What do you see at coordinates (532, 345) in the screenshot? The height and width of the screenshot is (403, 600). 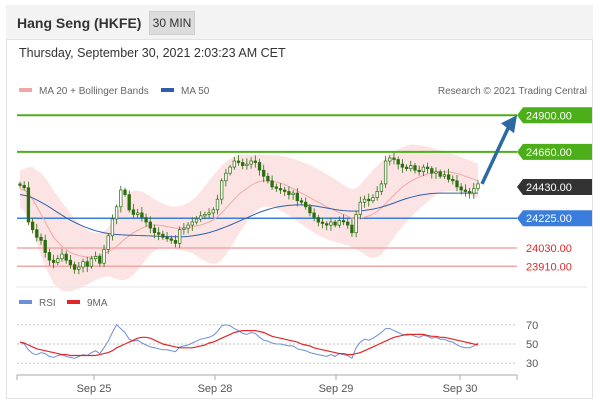 I see `rsi-tick-1: 50` at bounding box center [532, 345].